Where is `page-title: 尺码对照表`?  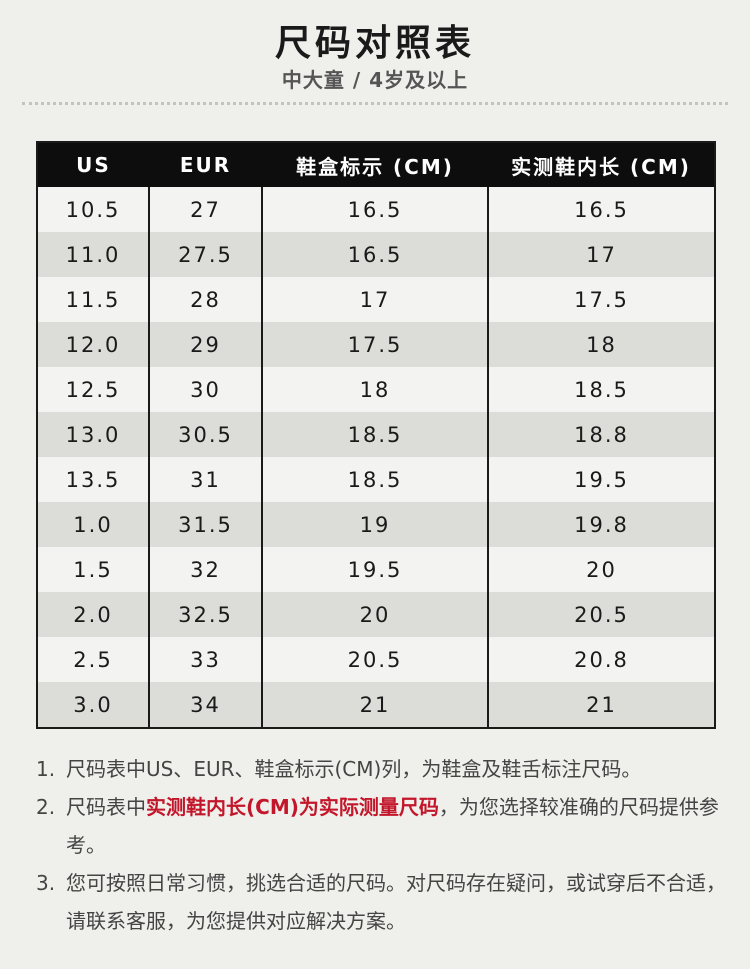
page-title: 尺码对照表 is located at coordinates (374, 43).